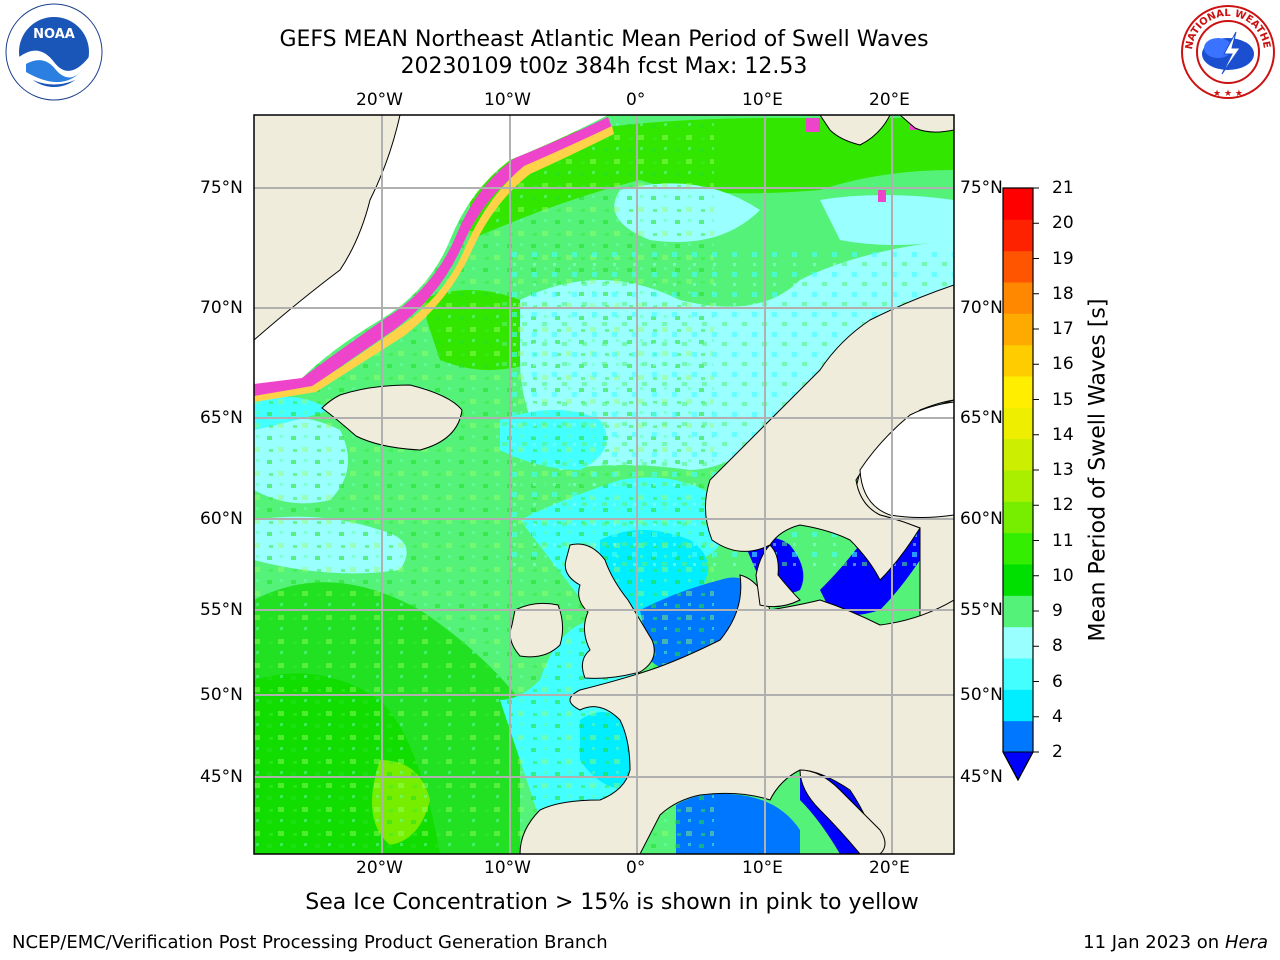 The image size is (1280, 960). Describe the element at coordinates (1057, 716) in the screenshot. I see `colorbar-tick-label: 4` at that location.